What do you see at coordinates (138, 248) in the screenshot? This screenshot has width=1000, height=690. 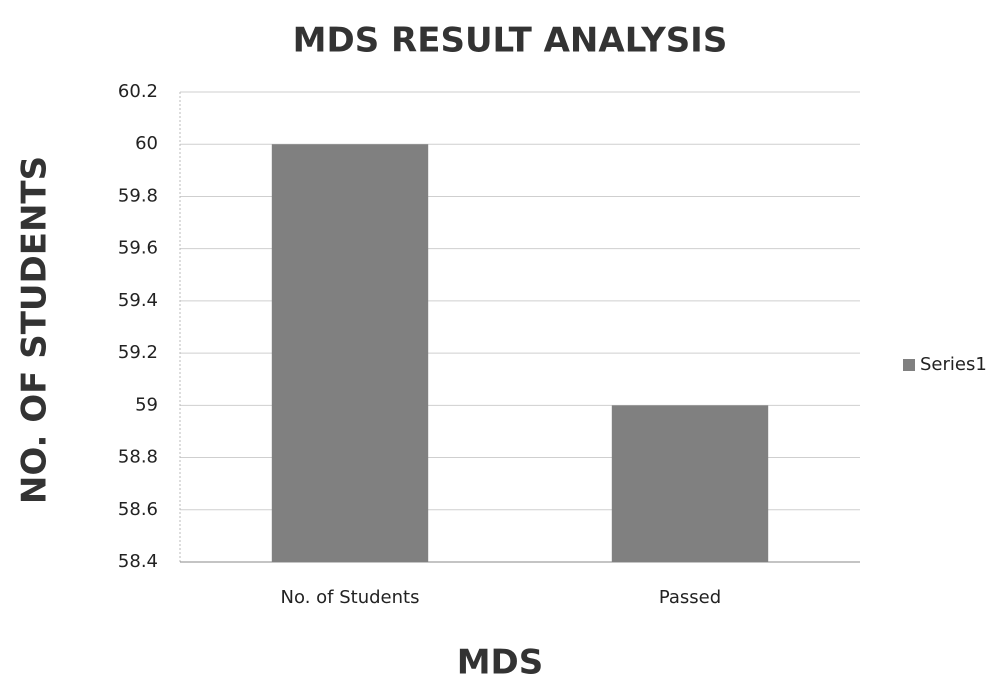 I see `y-tick-label: 59.6` at bounding box center [138, 248].